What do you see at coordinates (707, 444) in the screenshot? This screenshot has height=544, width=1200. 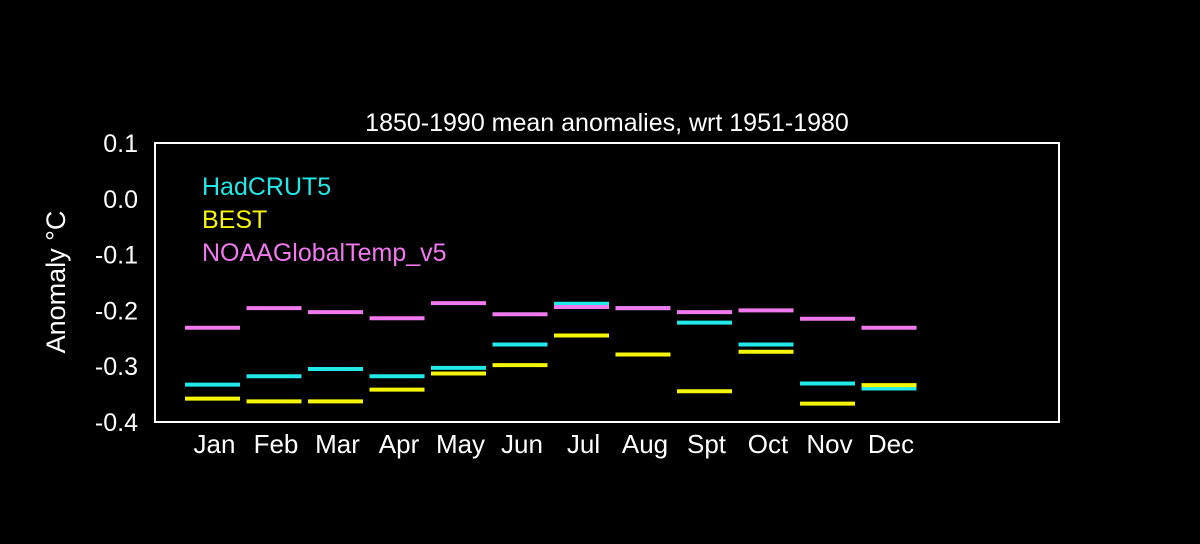 I see `x-tick-label: Spt` at bounding box center [707, 444].